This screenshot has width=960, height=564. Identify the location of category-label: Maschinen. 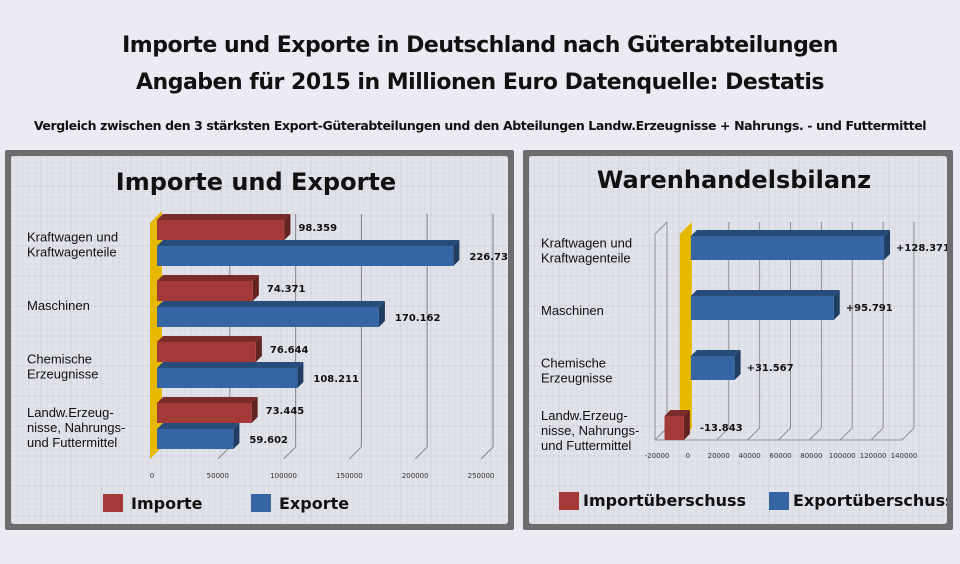
(572, 310).